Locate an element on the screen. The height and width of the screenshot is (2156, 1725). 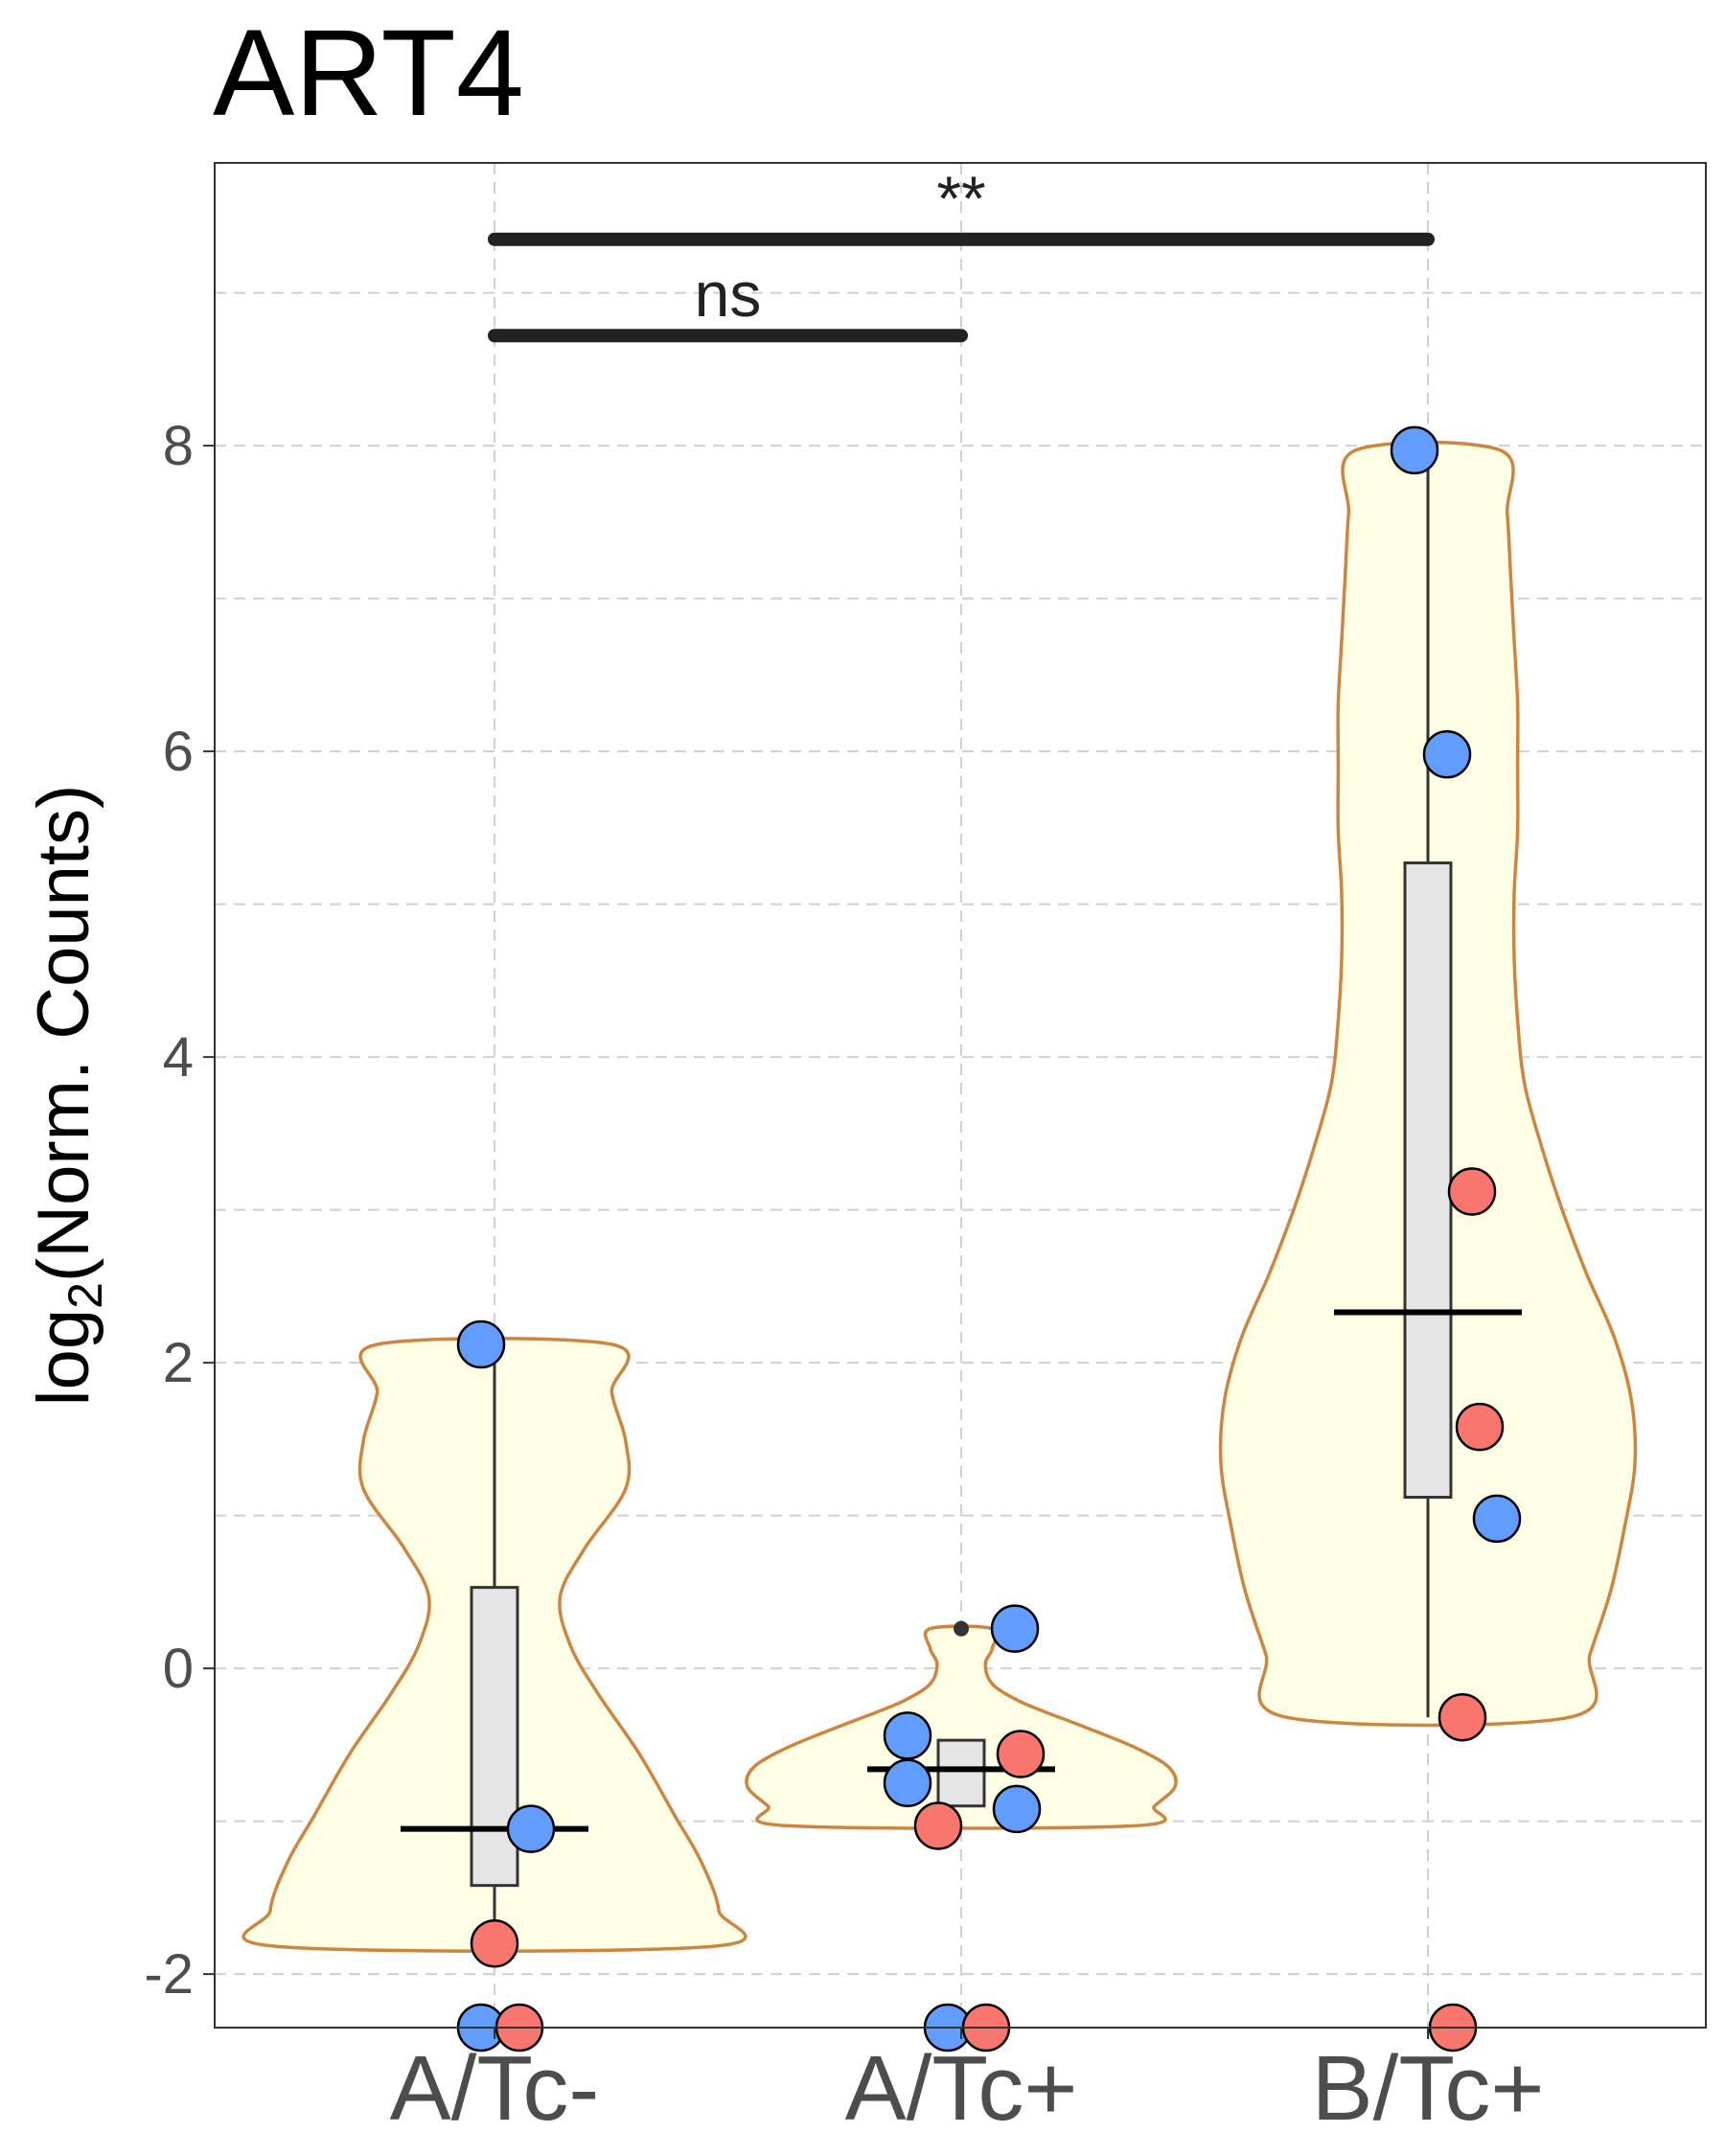
x-axis: A/Tc- A/Tc+ B/Tc+ is located at coordinates (968, 2084).